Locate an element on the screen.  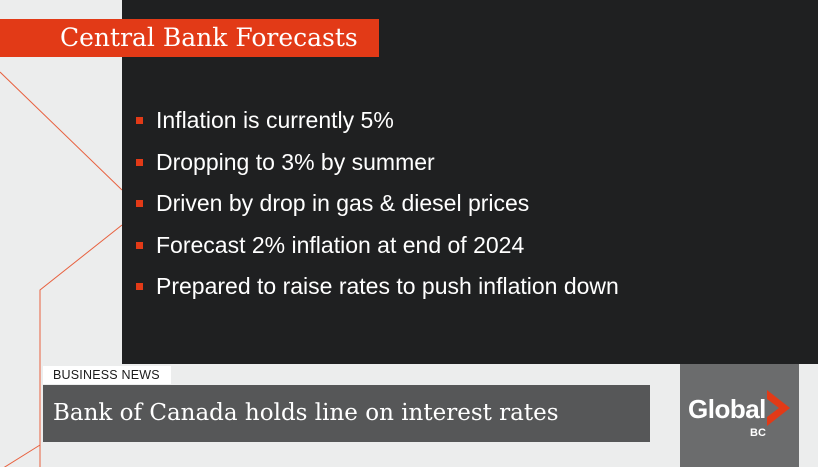
bullet-text: Driven by drop in gas & diesel prices is located at coordinates (343, 203).